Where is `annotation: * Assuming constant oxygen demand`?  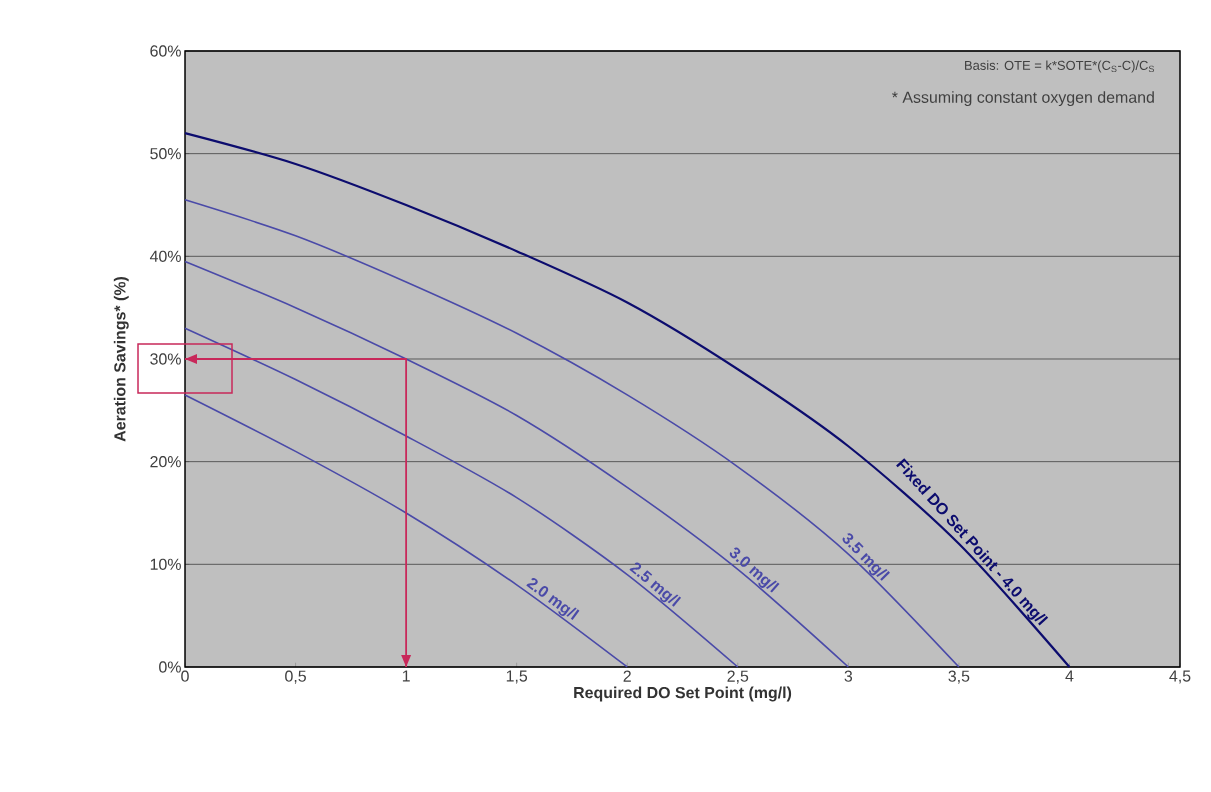 annotation: * Assuming constant oxygen demand is located at coordinates (1023, 99).